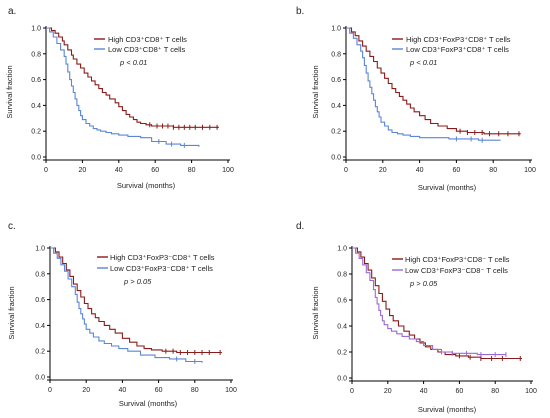  I want to click on panel-d-x-tick-label: 20, so click(388, 391).